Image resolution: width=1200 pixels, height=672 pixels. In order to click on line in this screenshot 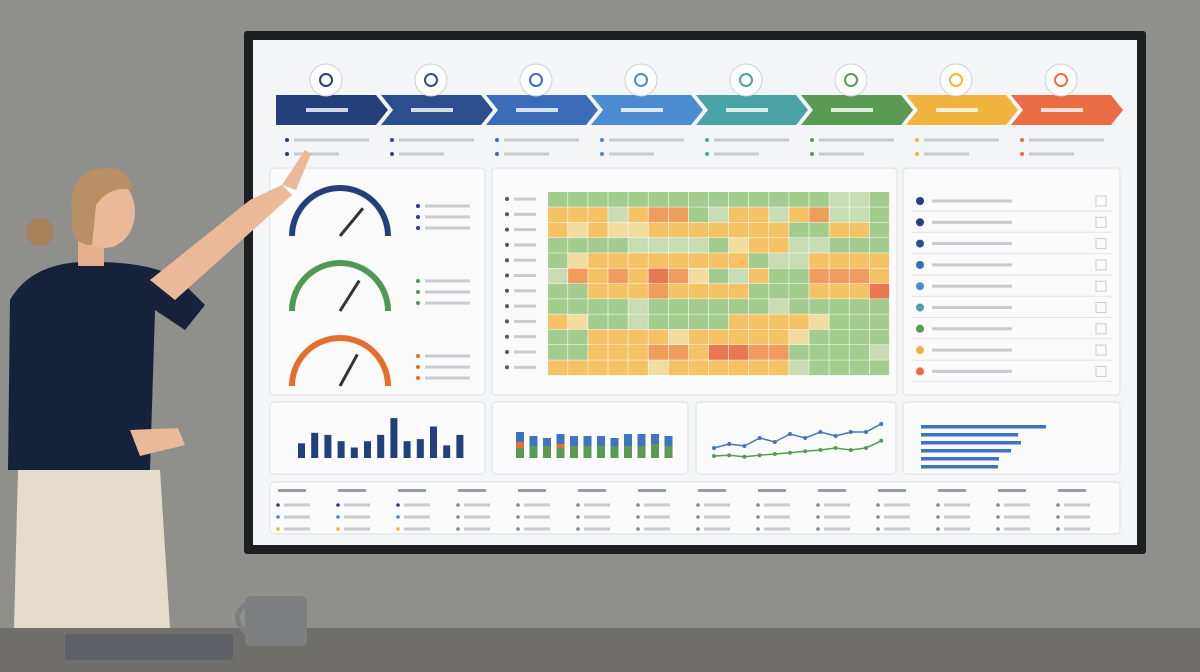, I will do `click(797, 436)`.